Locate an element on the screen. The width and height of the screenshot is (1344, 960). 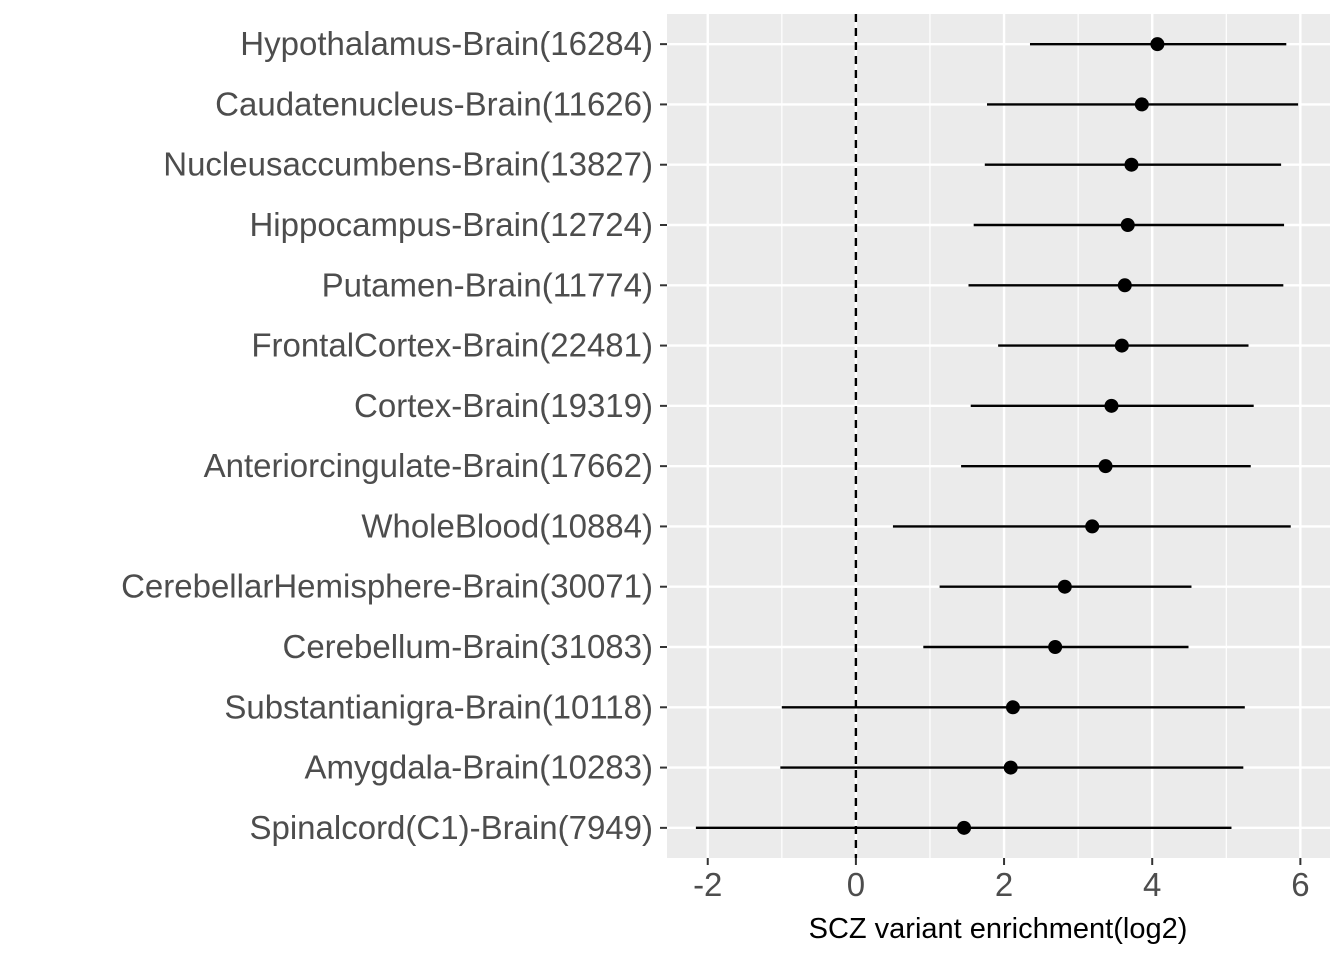
x-axis-title: SCZ variant enrichment(log2) is located at coordinates (998, 929).